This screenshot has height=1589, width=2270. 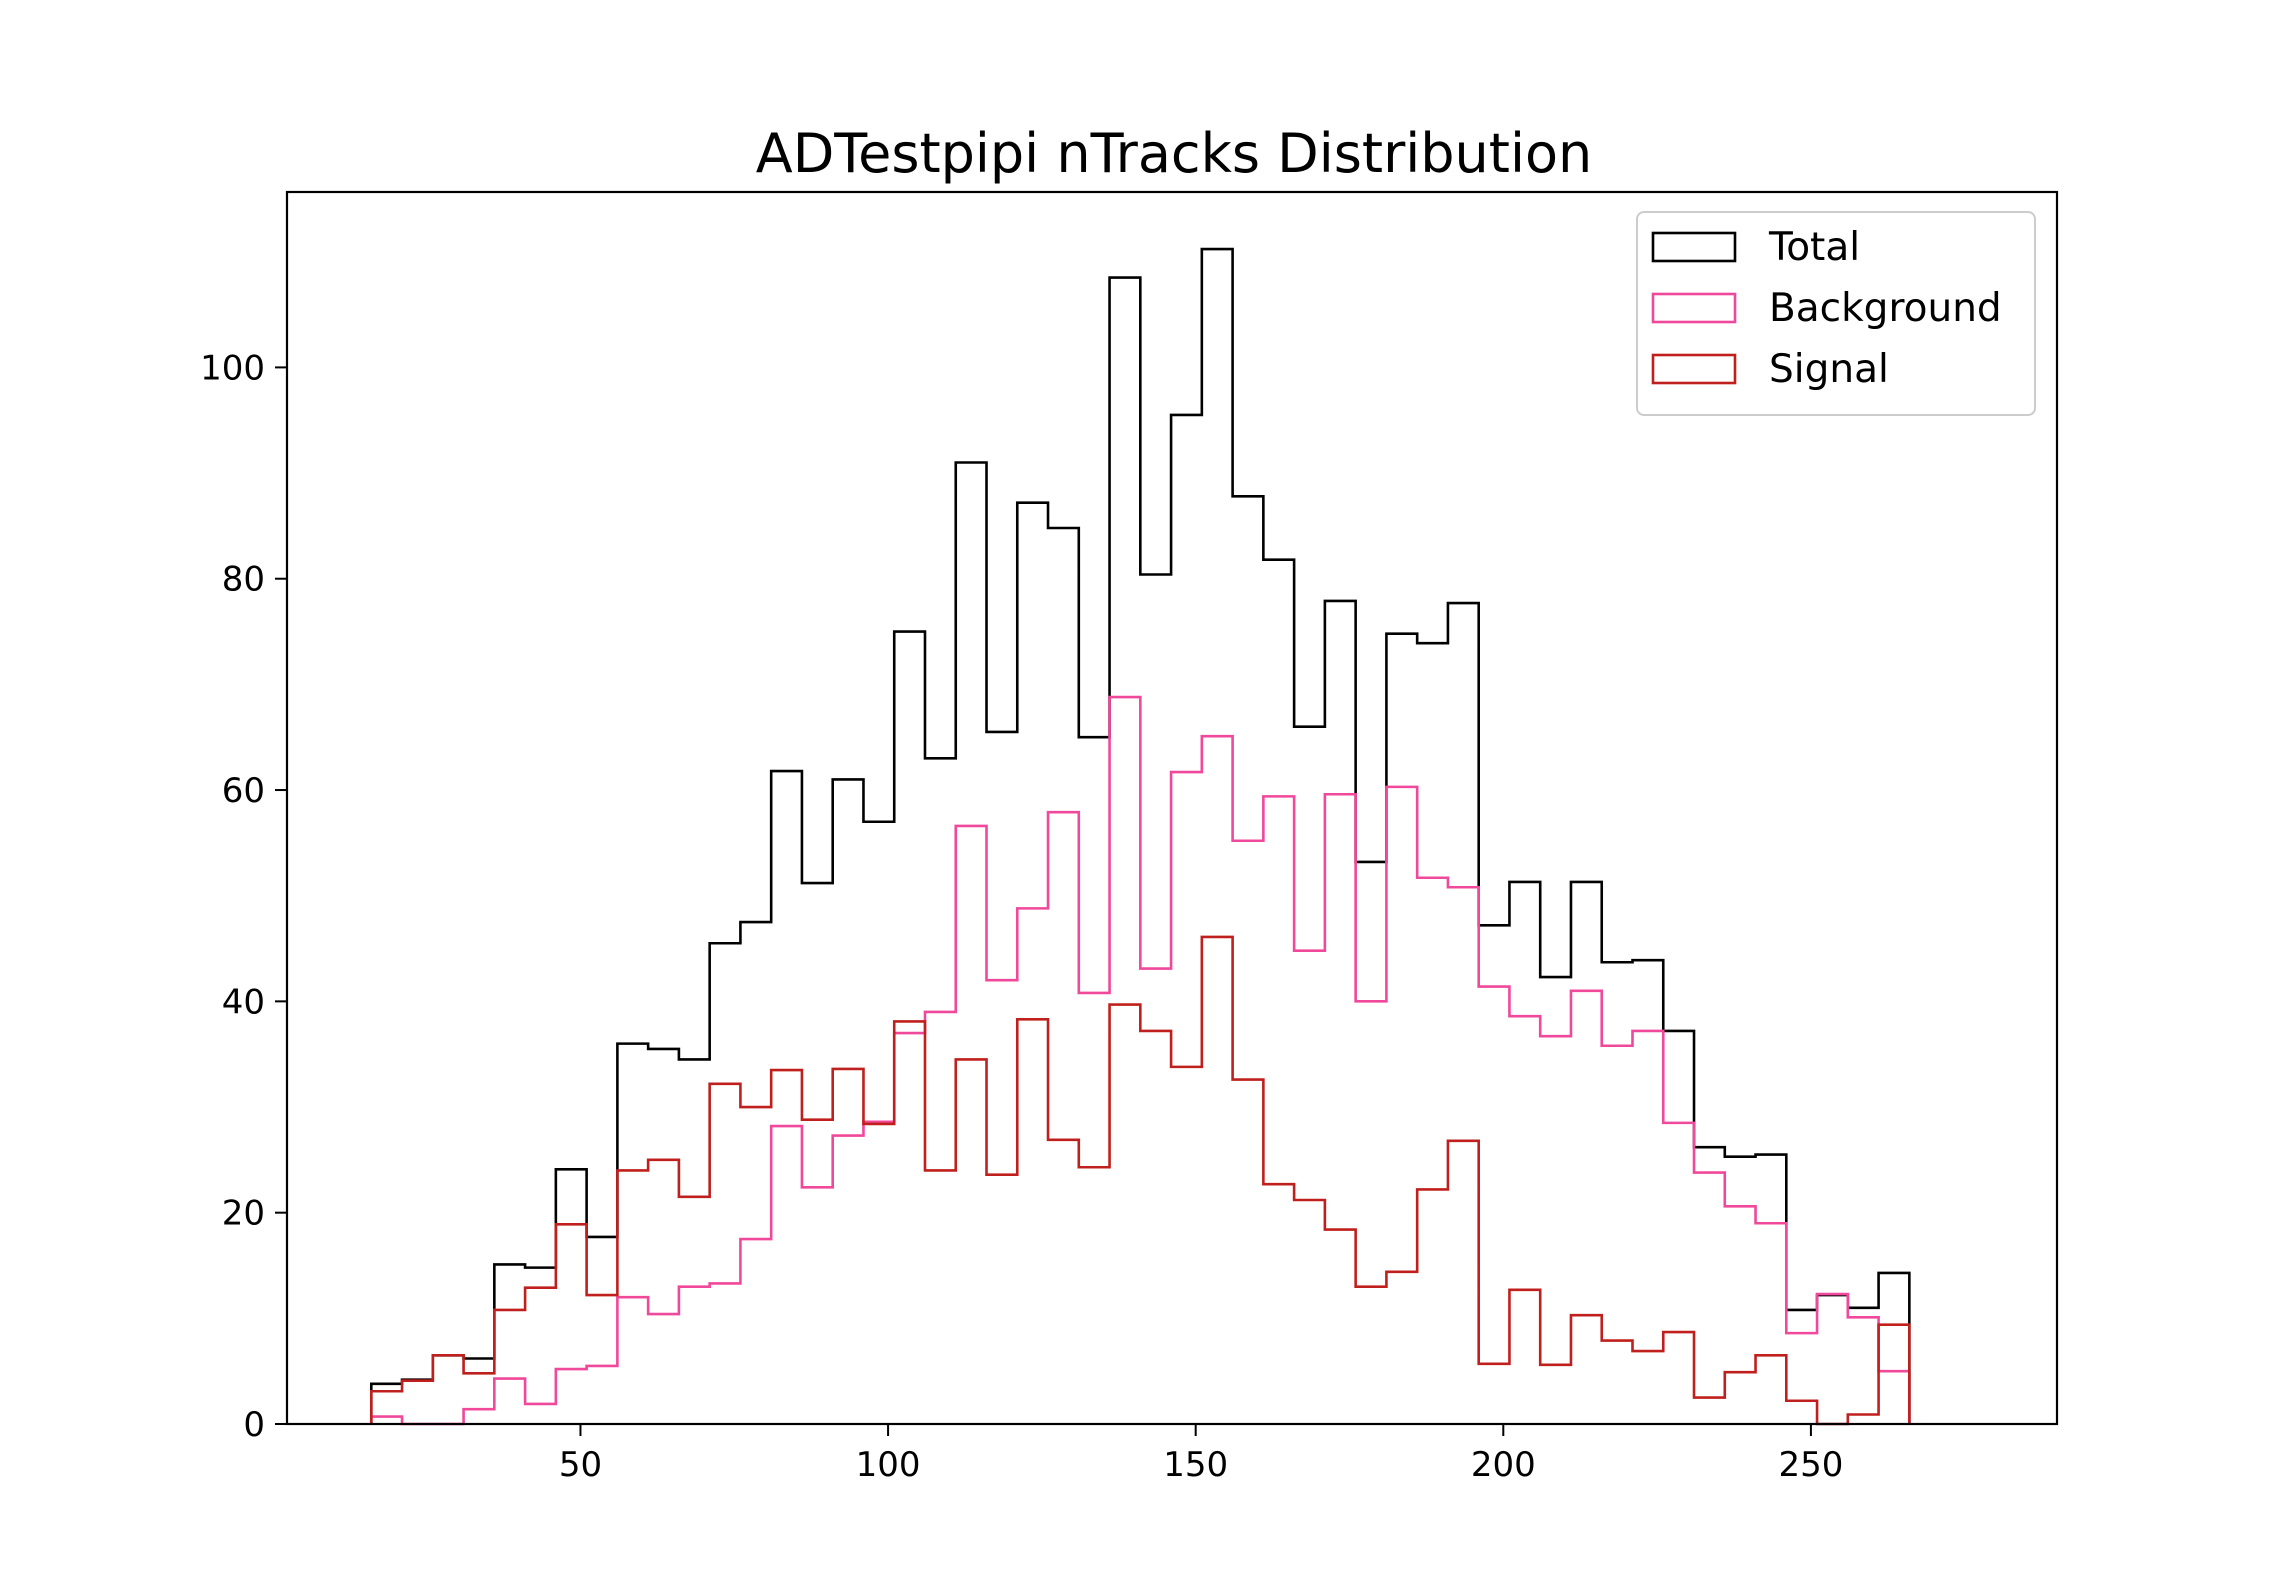 What do you see at coordinates (1694, 369) in the screenshot?
I see `legend-swatch-signal` at bounding box center [1694, 369].